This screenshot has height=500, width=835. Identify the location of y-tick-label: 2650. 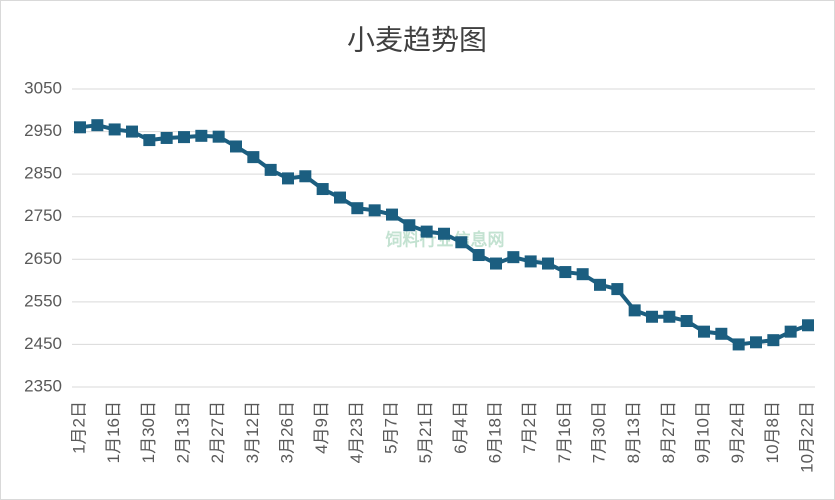
(43, 258).